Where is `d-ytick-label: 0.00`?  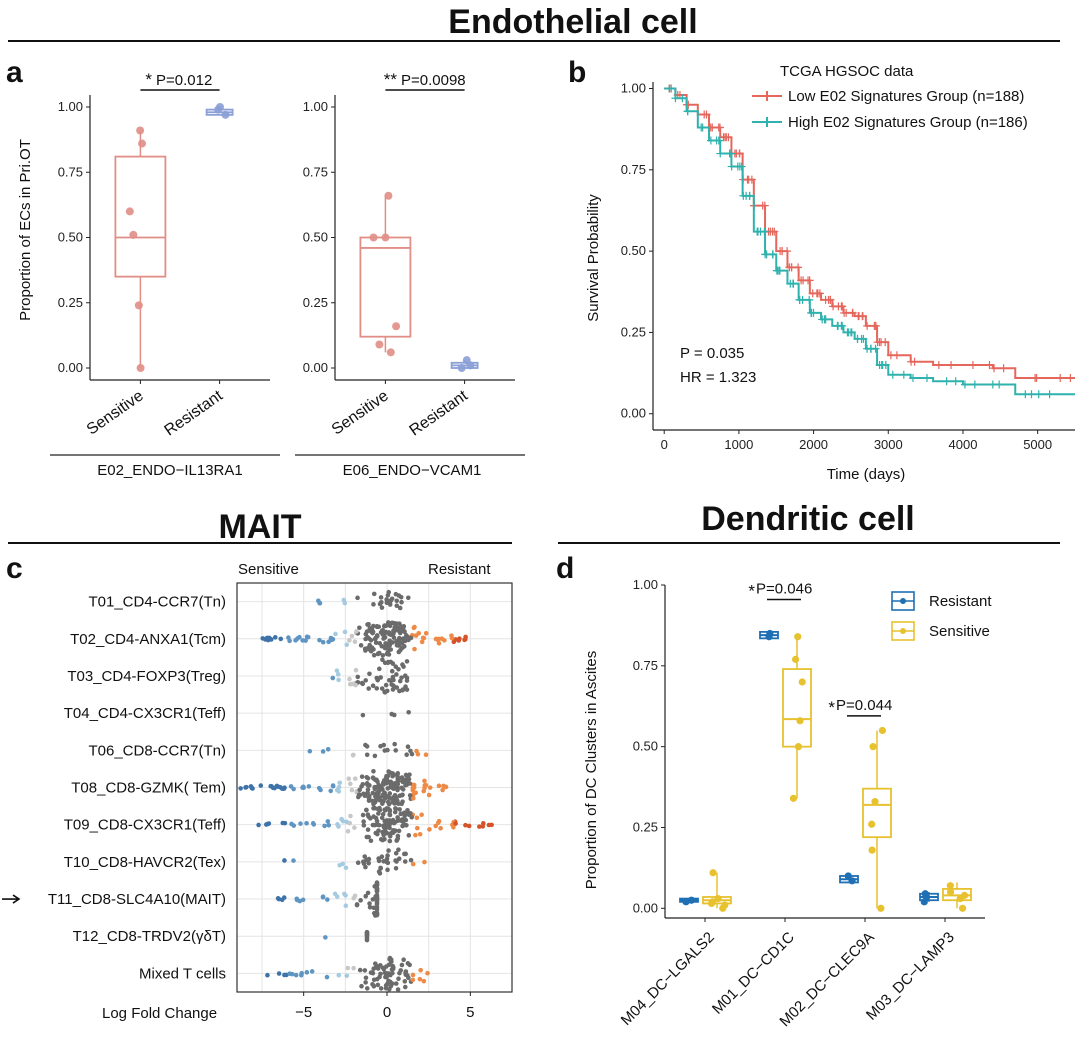
d-ytick-label: 0.00 is located at coordinates (645, 907).